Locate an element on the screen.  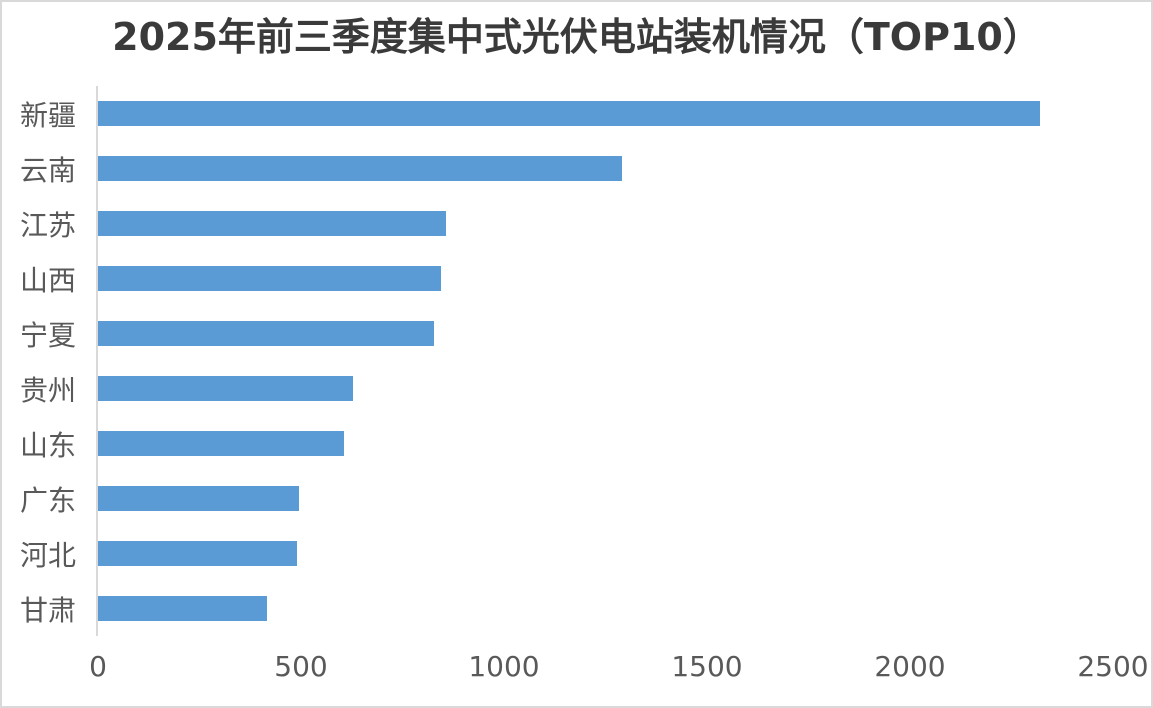
category-label: 广东 is located at coordinates (47, 500).